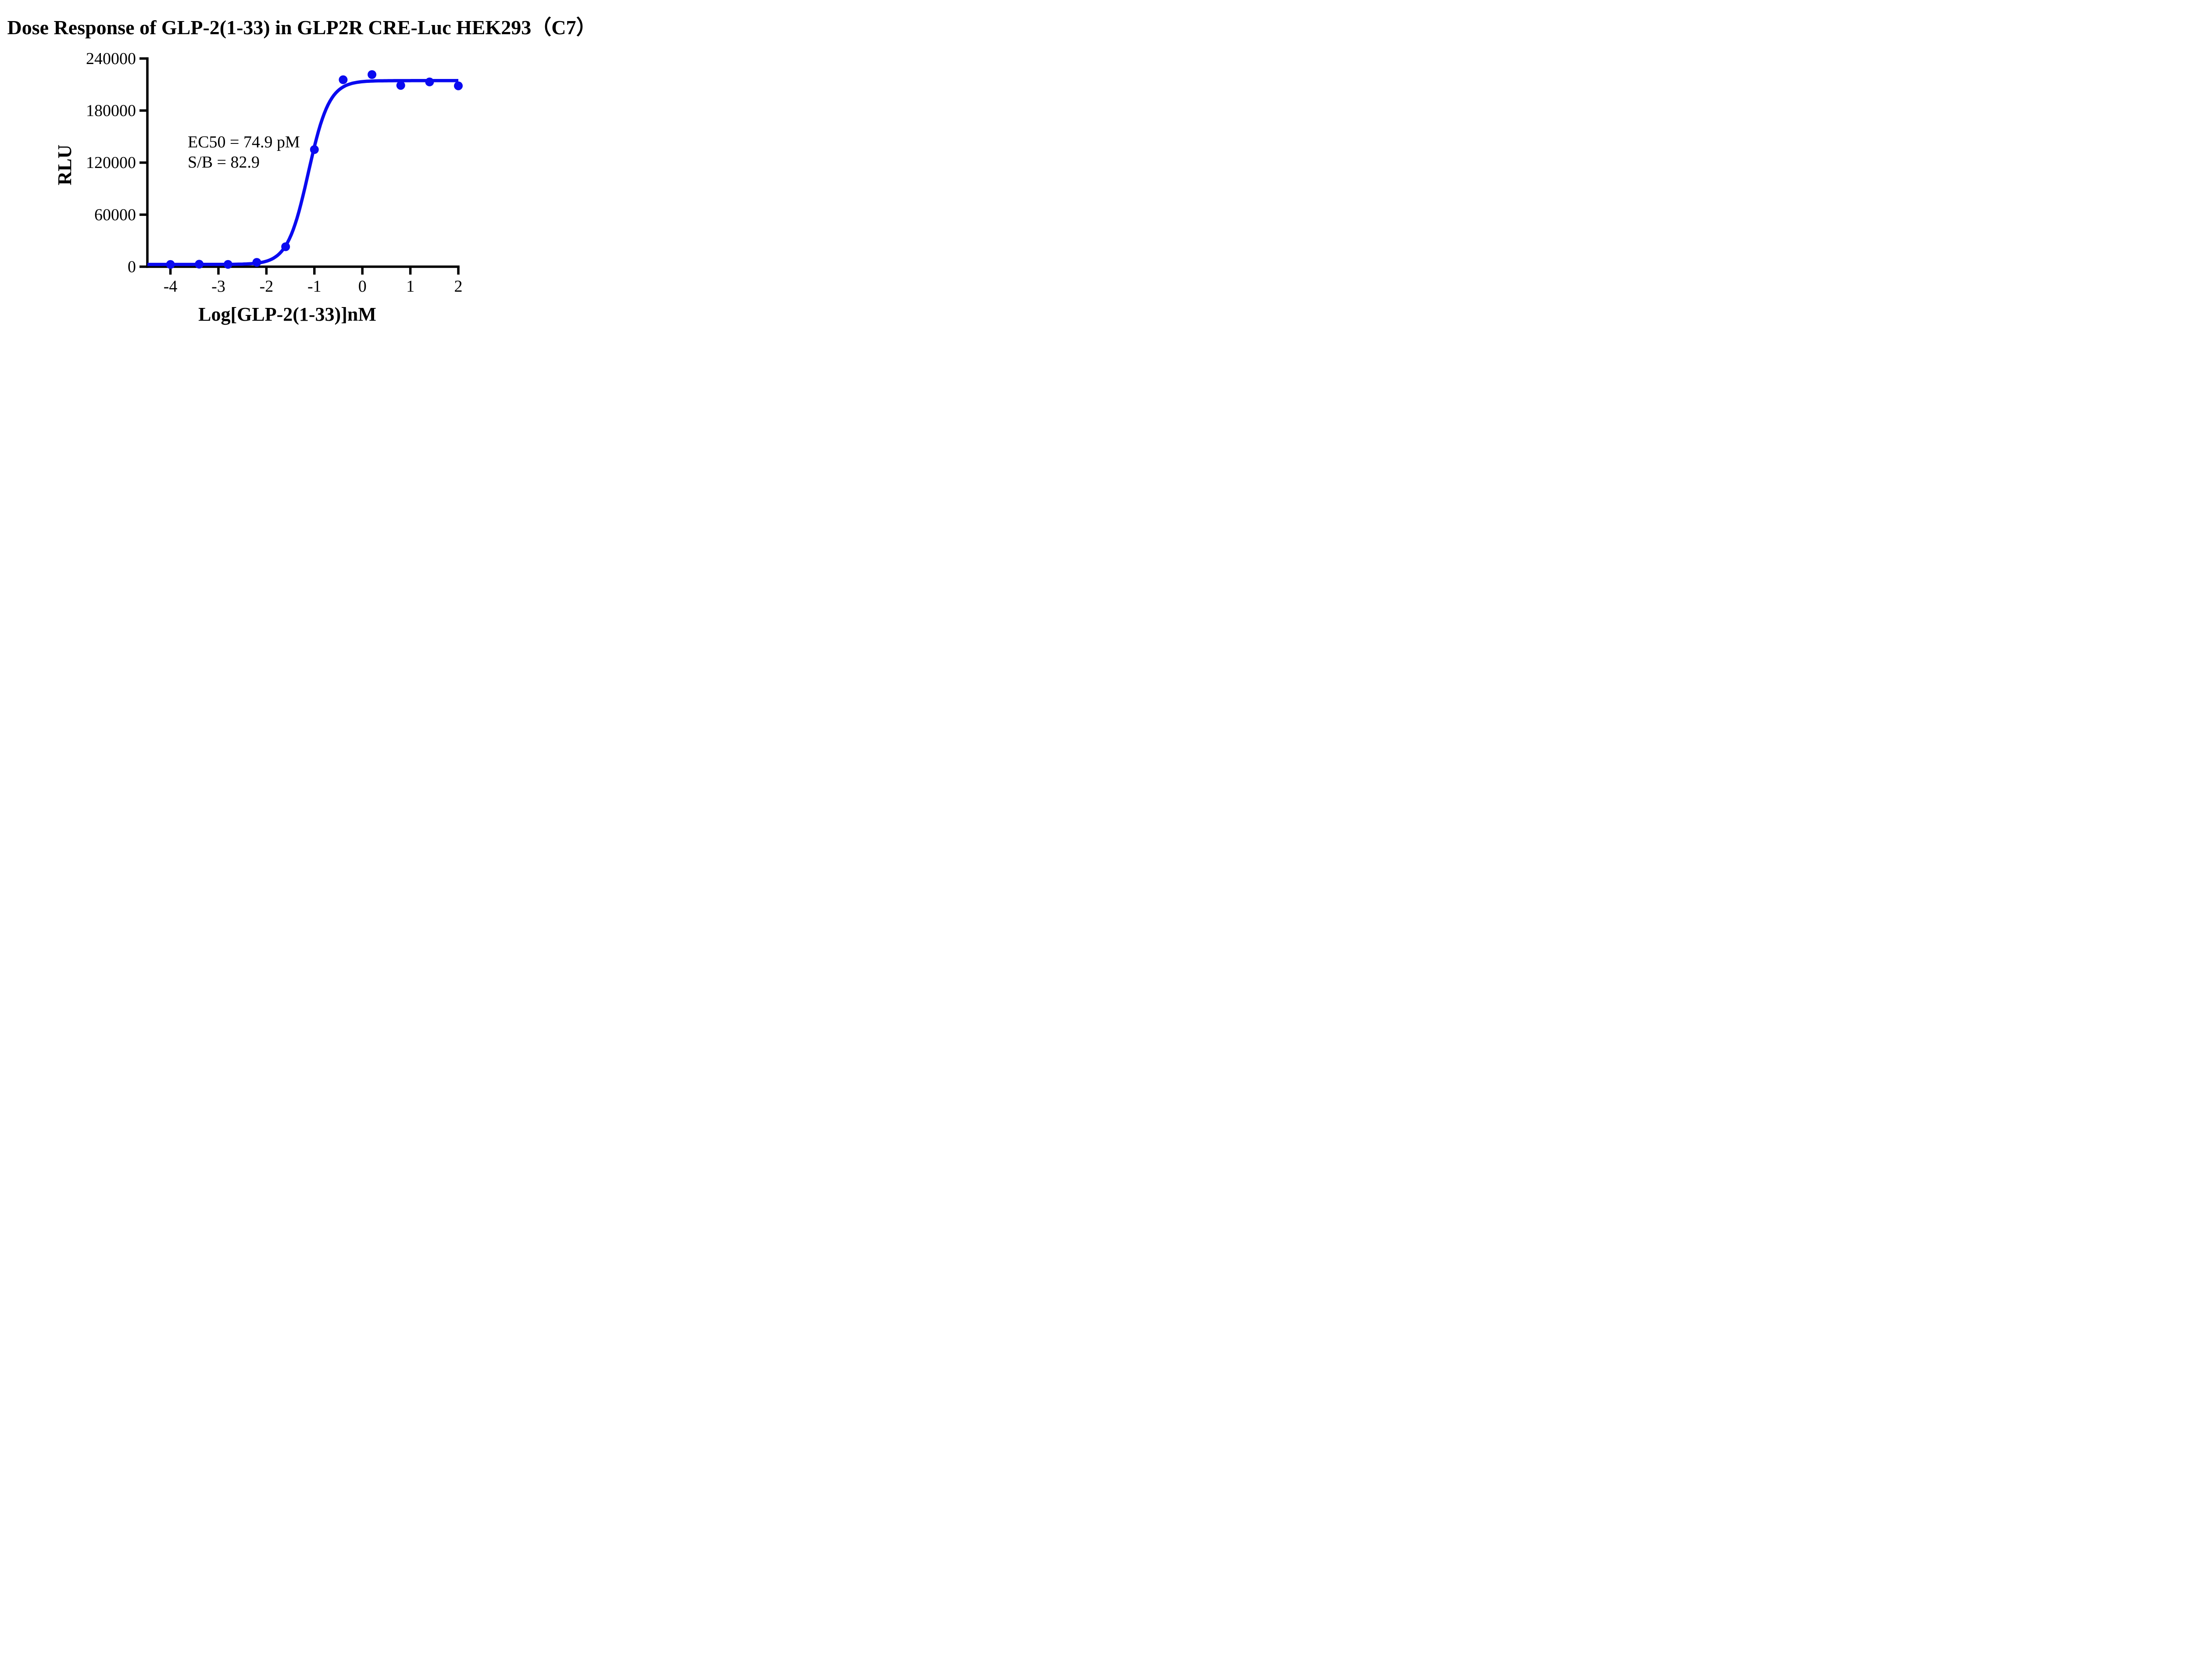  I want to click on y-tick-label: 180000, so click(111, 111).